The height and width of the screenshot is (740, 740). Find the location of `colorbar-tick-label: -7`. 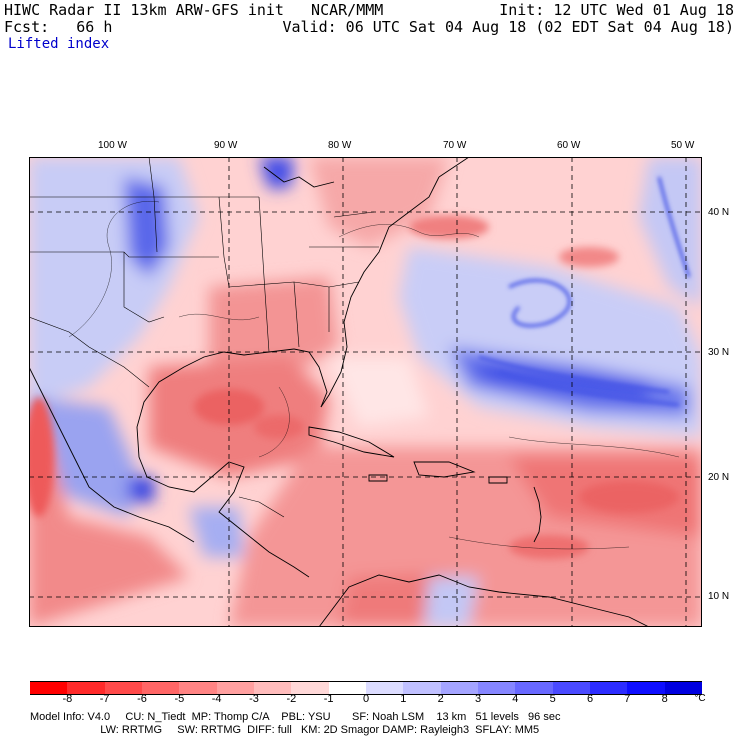

colorbar-tick-label: -7 is located at coordinates (104, 699).